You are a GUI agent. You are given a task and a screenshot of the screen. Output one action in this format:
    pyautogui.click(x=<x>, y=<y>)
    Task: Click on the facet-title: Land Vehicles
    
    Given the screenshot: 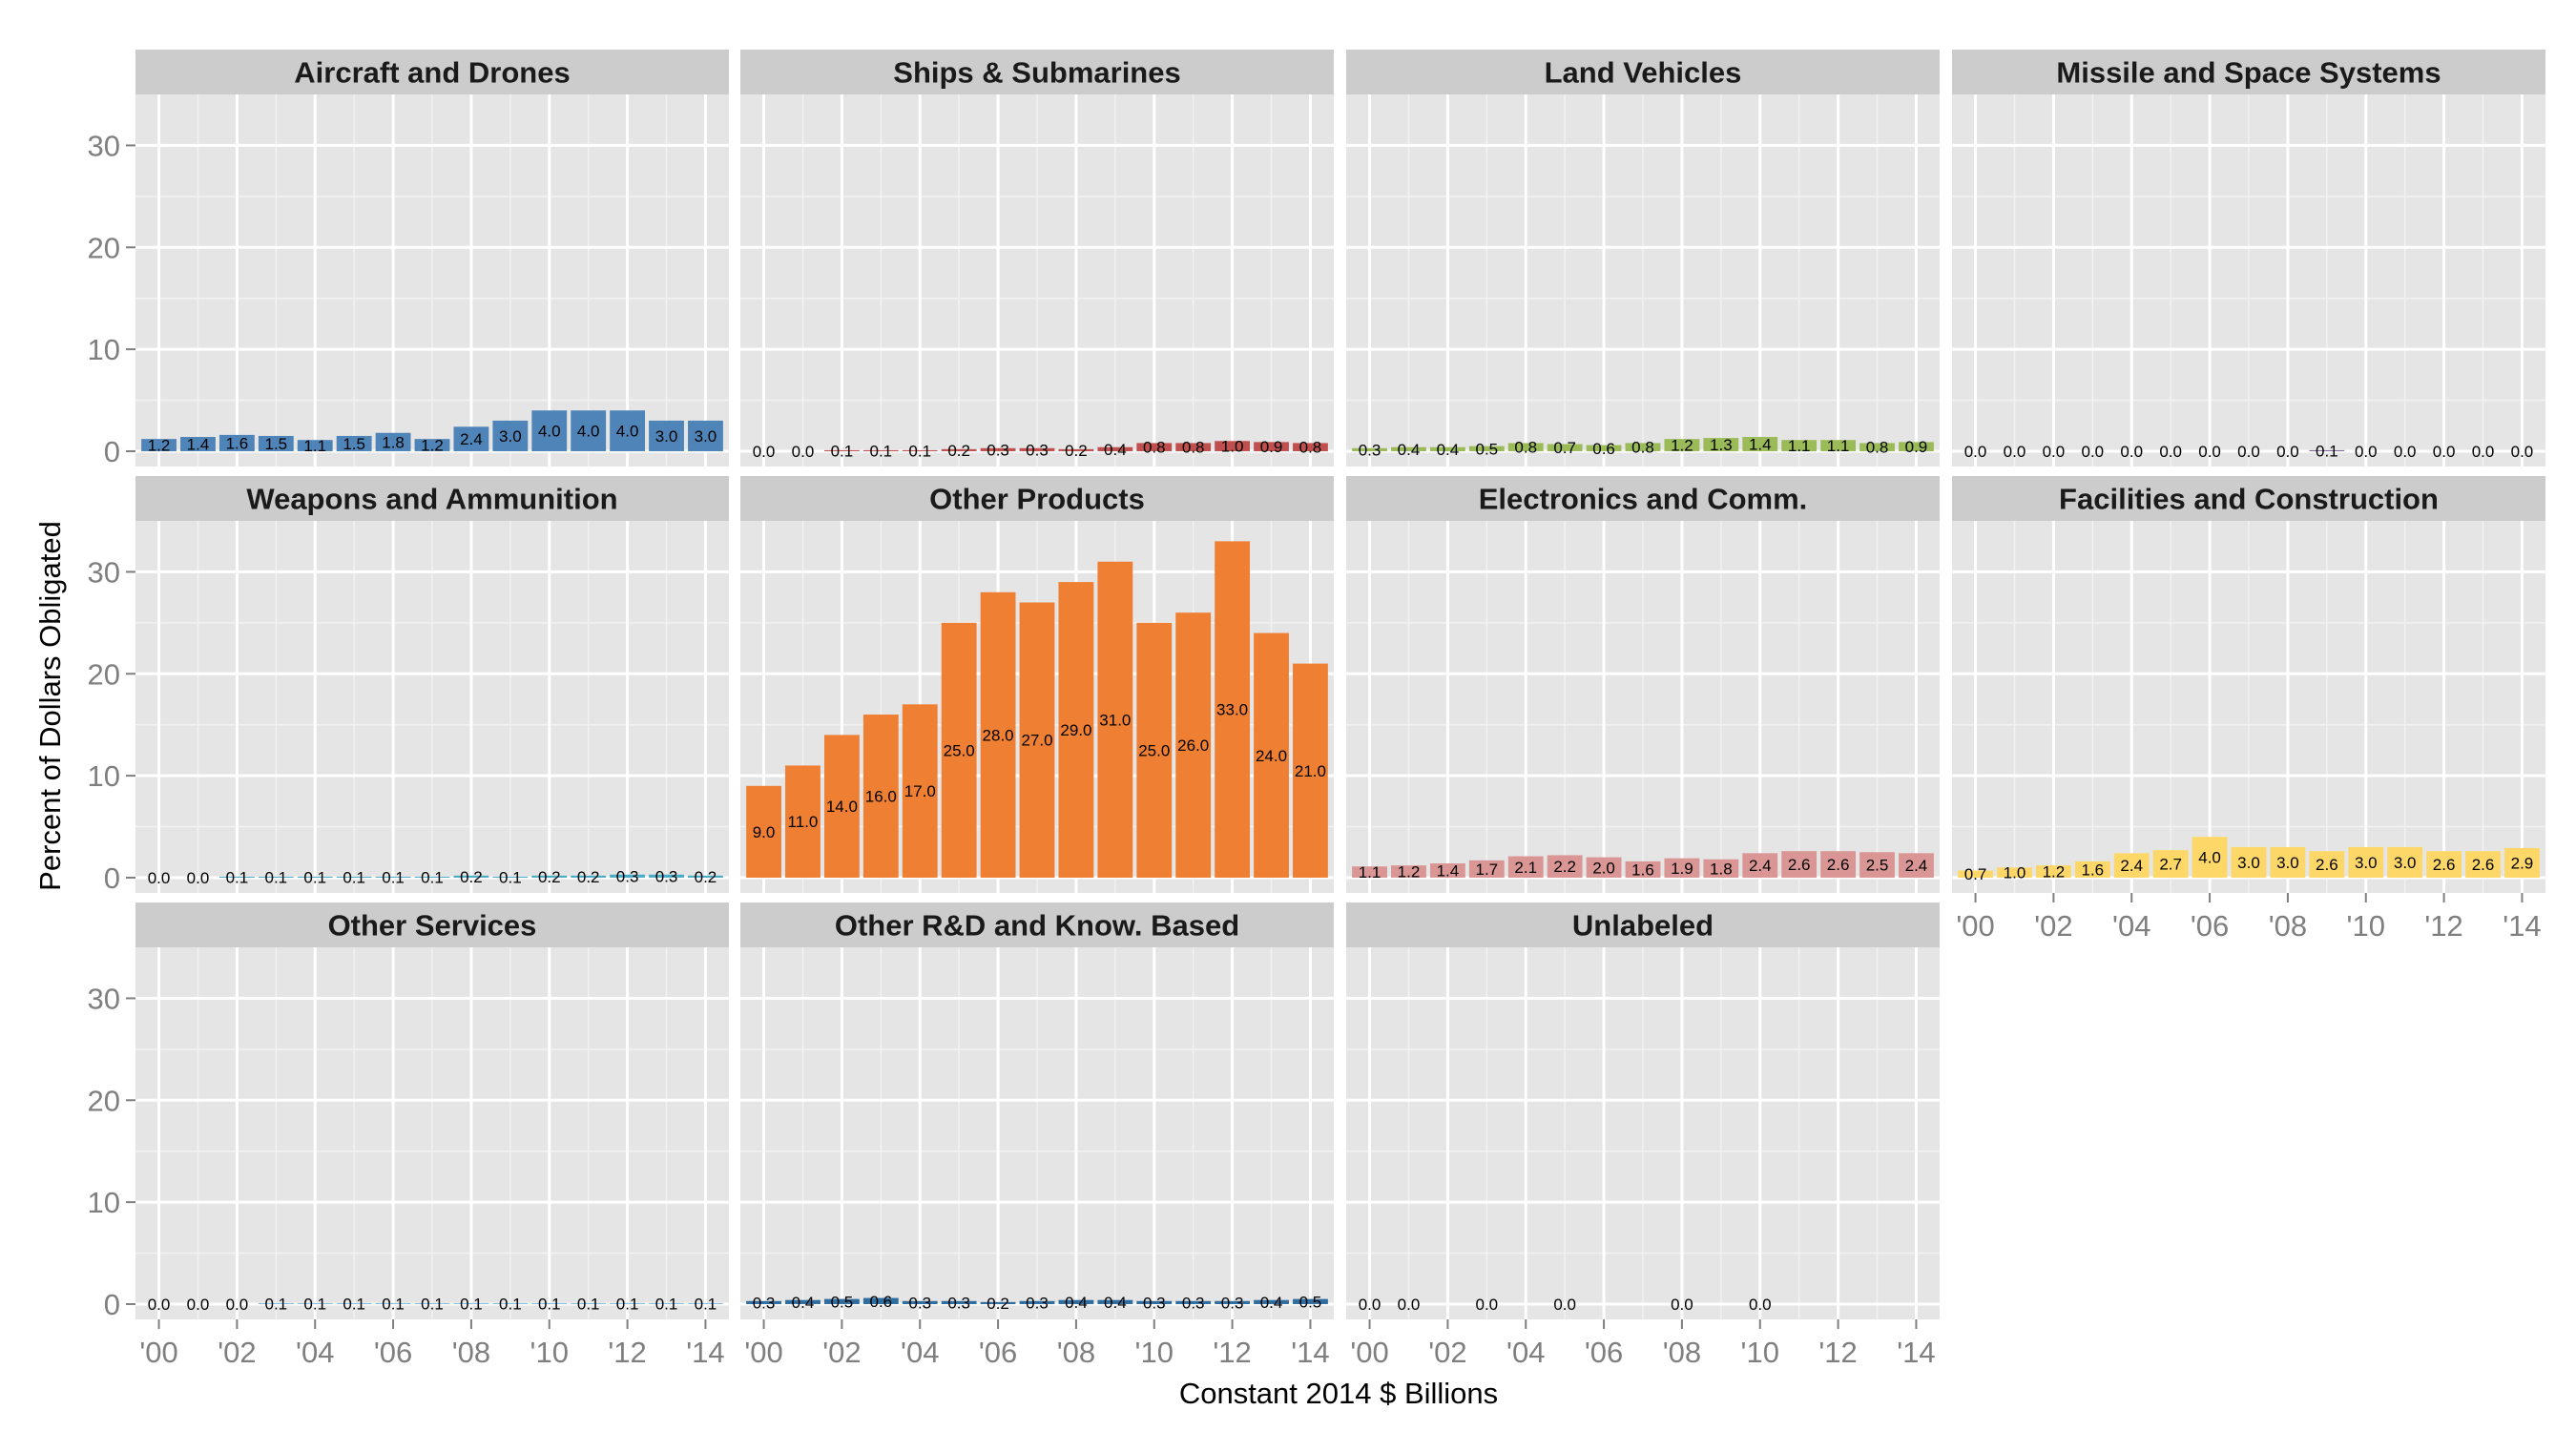 What is the action you would take?
    pyautogui.click(x=1643, y=73)
    